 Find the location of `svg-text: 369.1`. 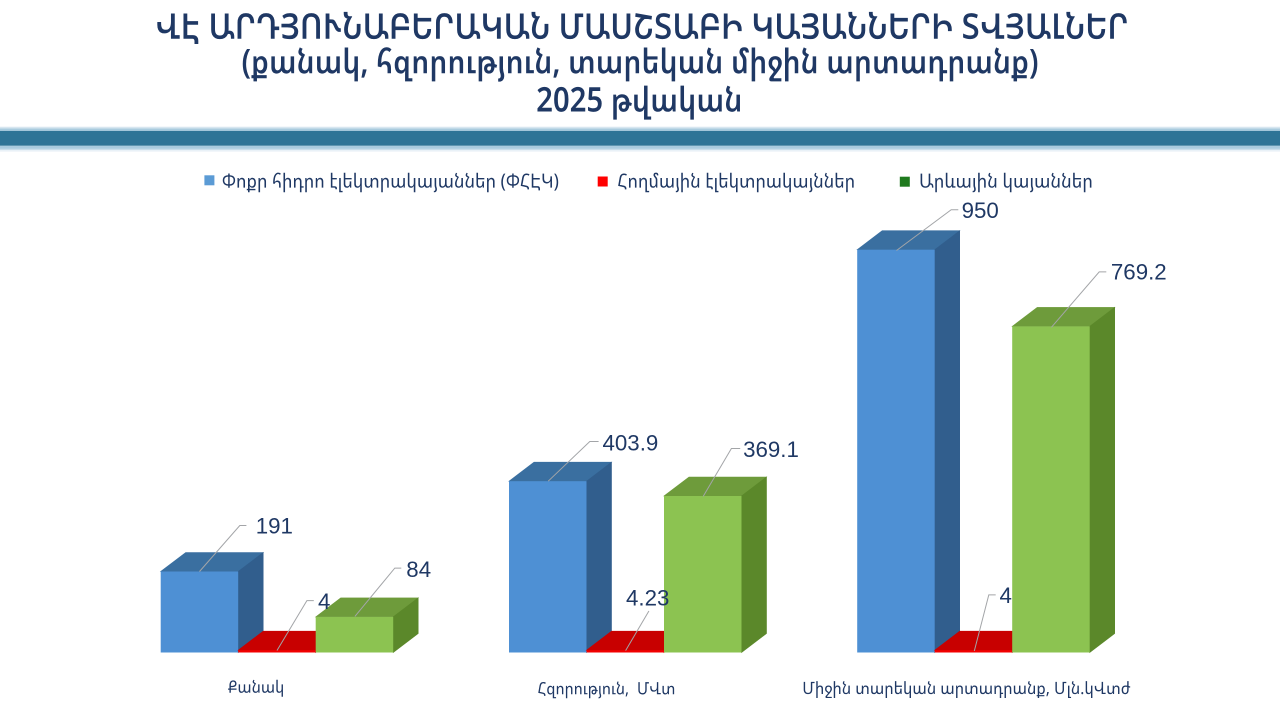

svg-text: 369.1 is located at coordinates (771, 449).